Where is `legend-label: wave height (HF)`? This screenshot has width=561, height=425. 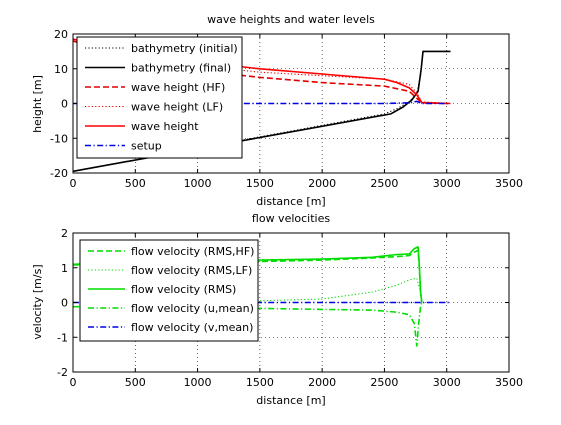 legend-label: wave height (HF) is located at coordinates (178, 87).